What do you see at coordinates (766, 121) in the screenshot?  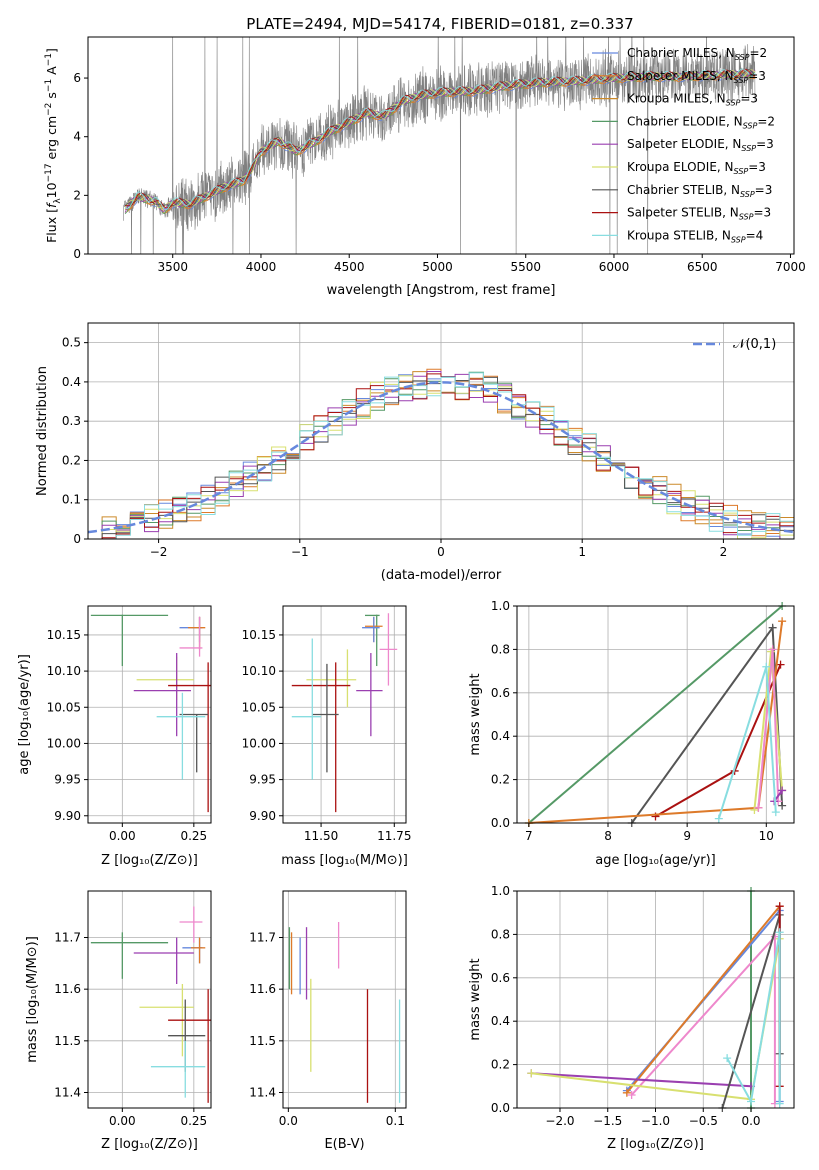 I see `legend-label-suffix: =2` at bounding box center [766, 121].